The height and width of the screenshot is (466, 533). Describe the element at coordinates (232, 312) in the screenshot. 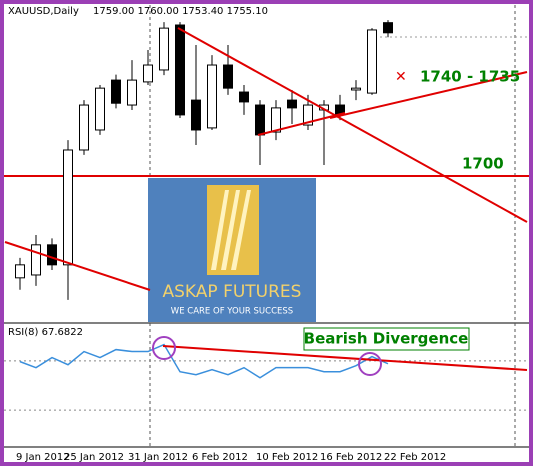

I see `logo-subtitle: WE CARE OF YOUR SUCCESS` at that location.